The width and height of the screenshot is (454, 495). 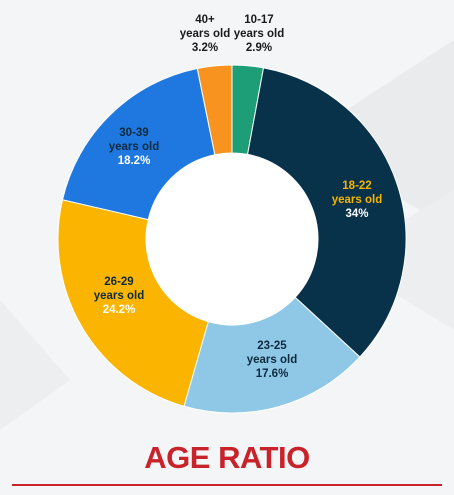 I want to click on slice-label-26-29: 26-29 years old 24.2%, so click(x=119, y=296).